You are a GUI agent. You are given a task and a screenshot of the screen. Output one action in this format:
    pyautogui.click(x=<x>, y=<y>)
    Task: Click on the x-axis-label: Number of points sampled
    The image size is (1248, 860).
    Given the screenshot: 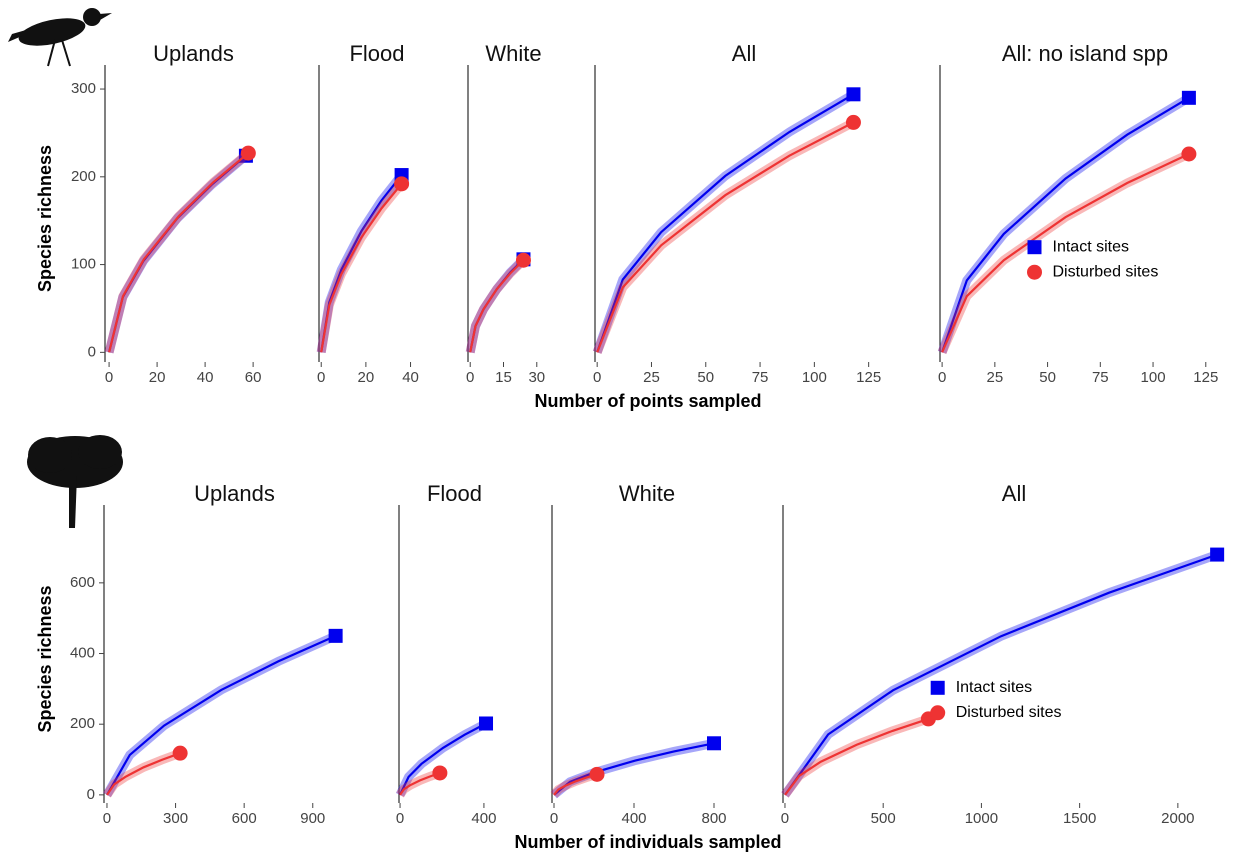 What is the action you would take?
    pyautogui.click(x=647, y=401)
    